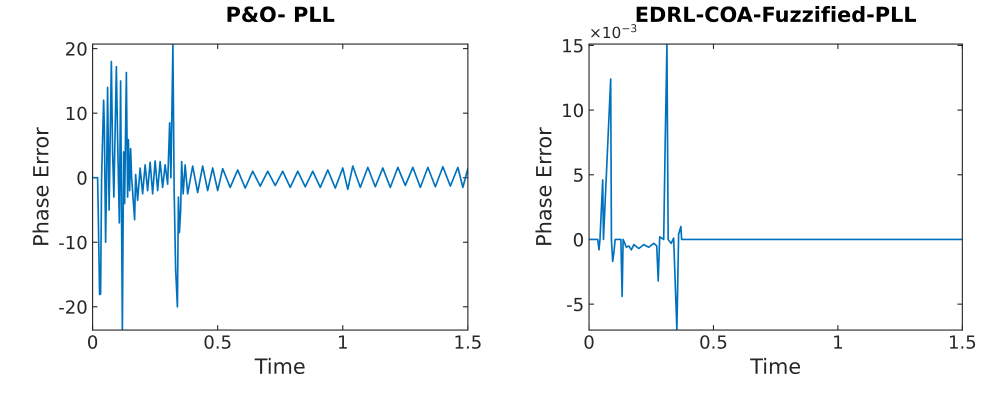 This screenshot has width=985, height=401. I want to click on chart-title: EDRL-COA-Fuzzified-PLL, so click(776, 14).